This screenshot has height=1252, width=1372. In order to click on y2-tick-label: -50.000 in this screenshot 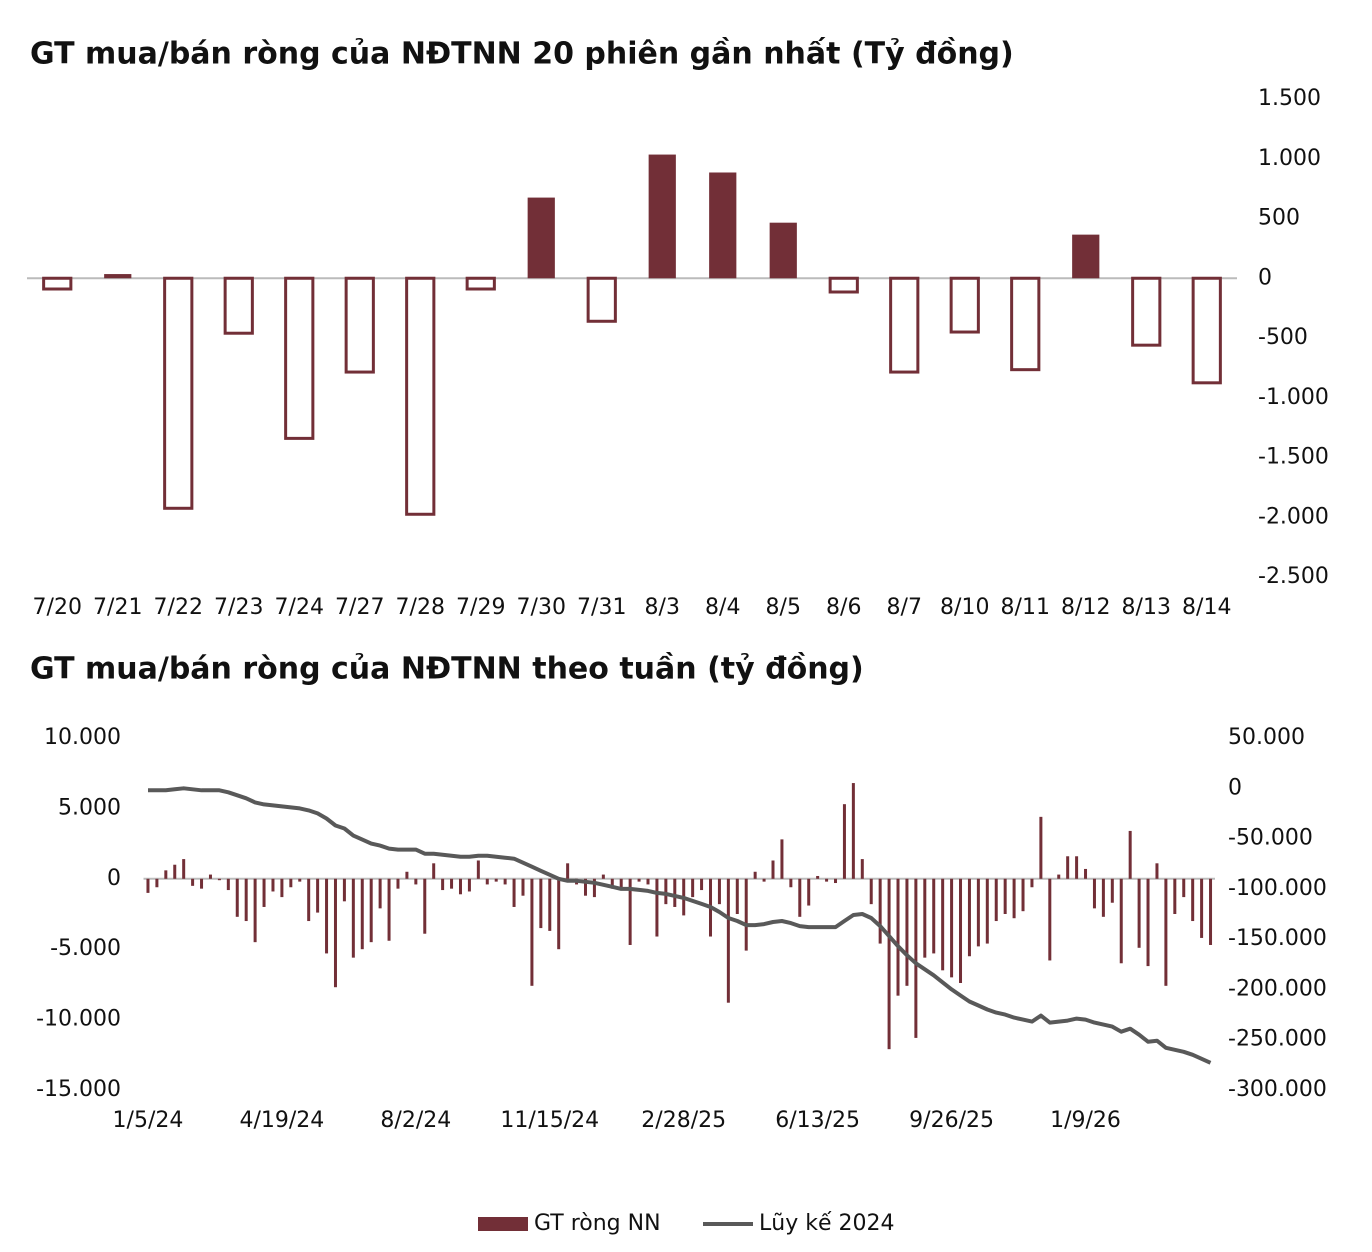, I will do `click(1270, 838)`.